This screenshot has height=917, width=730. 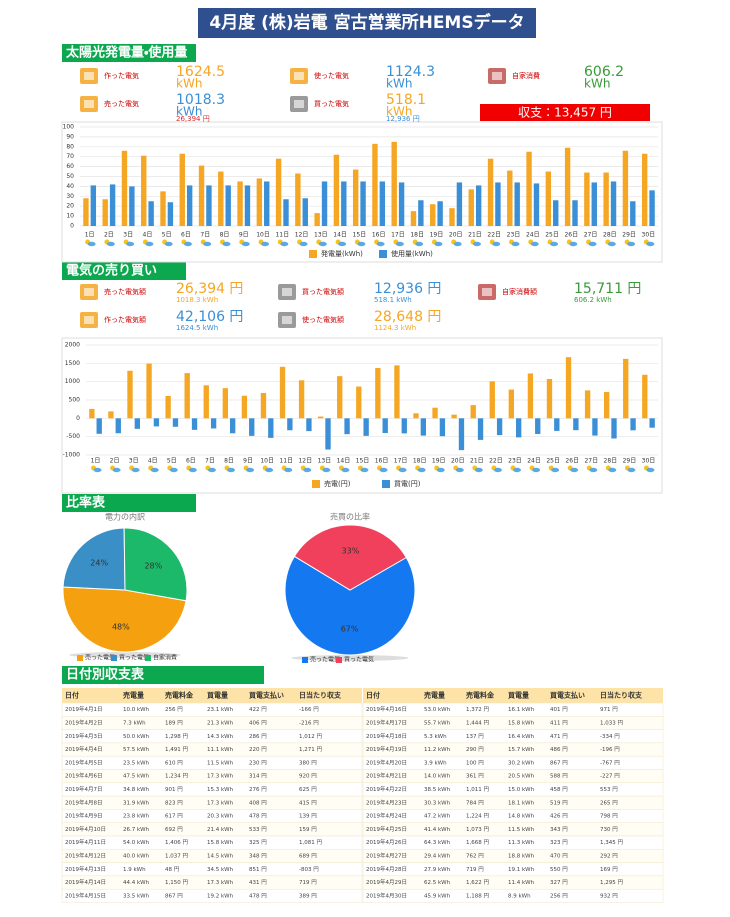 What do you see at coordinates (136, 763) in the screenshot?
I see `table-cell: 23.5 kWh` at bounding box center [136, 763].